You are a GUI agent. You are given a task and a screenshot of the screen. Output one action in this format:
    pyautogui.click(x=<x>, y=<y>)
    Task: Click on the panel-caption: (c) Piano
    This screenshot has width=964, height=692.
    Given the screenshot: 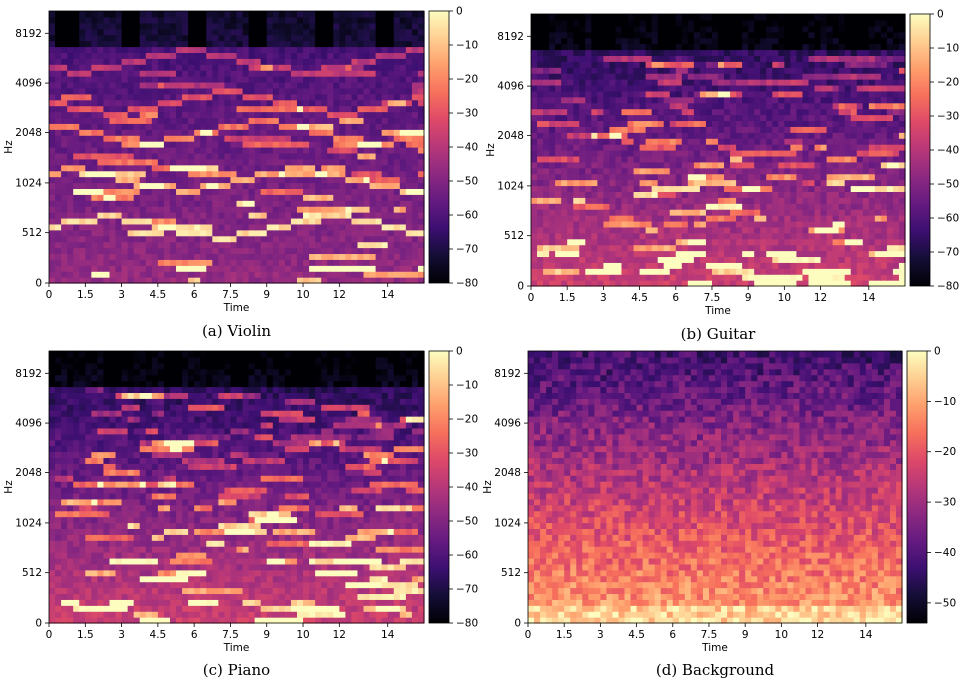 What is the action you would take?
    pyautogui.click(x=236, y=670)
    